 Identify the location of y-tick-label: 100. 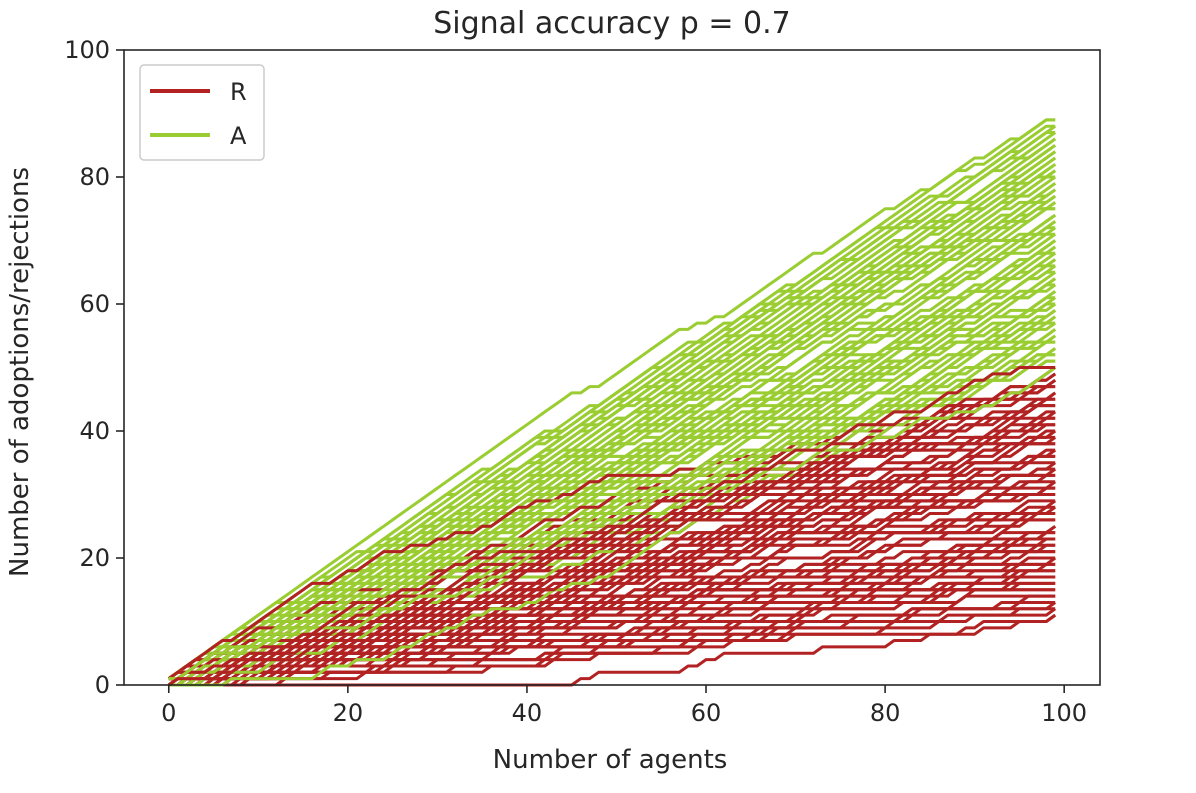
(87, 50).